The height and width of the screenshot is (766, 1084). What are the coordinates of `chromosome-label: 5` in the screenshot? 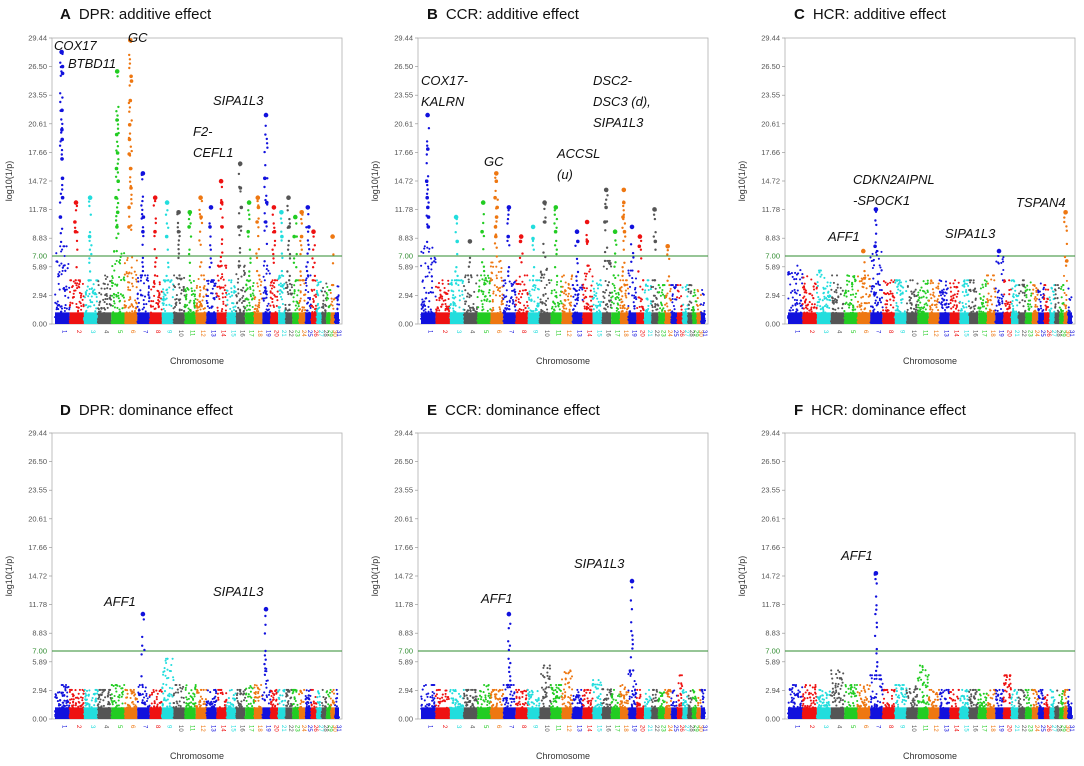 It's located at (485, 332).